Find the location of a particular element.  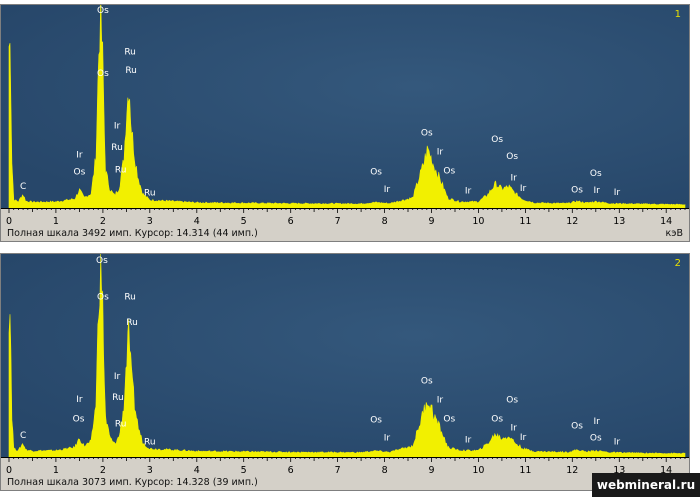

panel-number: 1 is located at coordinates (678, 14).